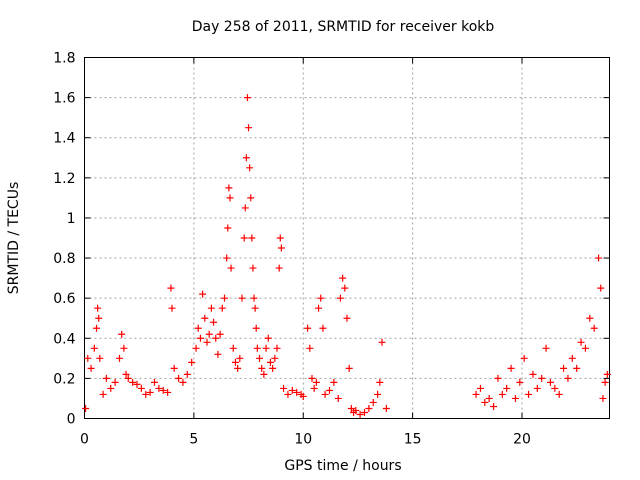 The width and height of the screenshot is (640, 480). What do you see at coordinates (305, 440) in the screenshot?
I see `x-tick-labels: 0 5 10 15 20` at bounding box center [305, 440].